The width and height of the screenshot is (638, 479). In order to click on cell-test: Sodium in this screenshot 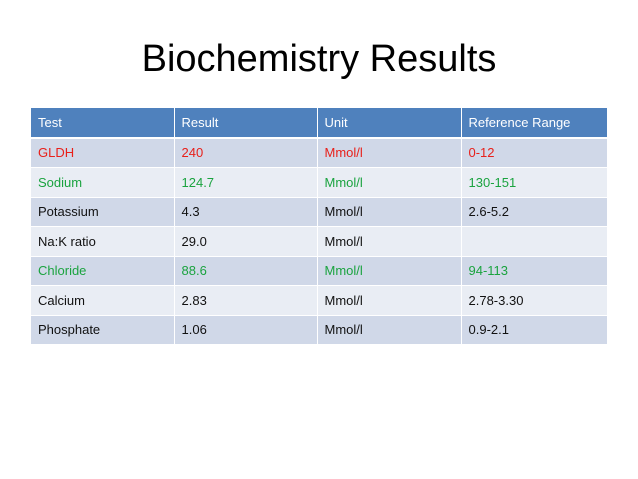, I will do `click(103, 182)`.